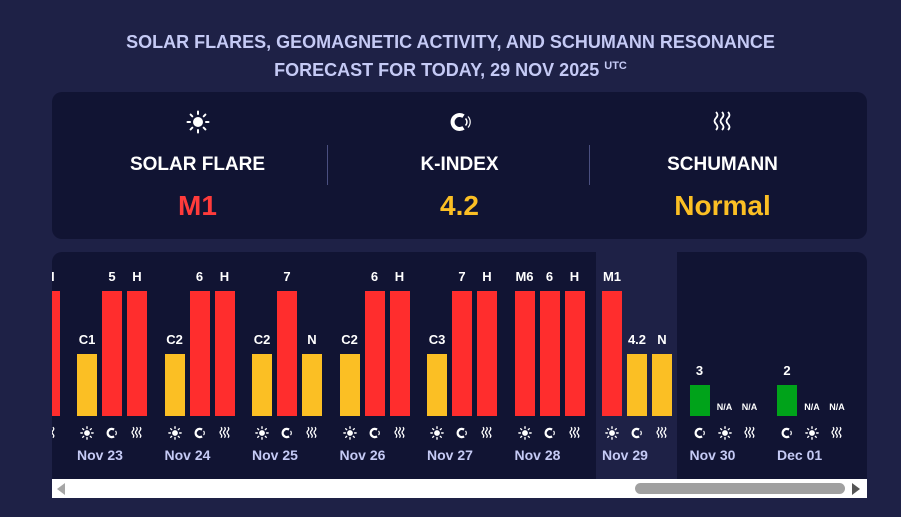 The image size is (901, 517). Describe the element at coordinates (100, 455) in the screenshot. I see `history-day-label: Nov 23` at that location.